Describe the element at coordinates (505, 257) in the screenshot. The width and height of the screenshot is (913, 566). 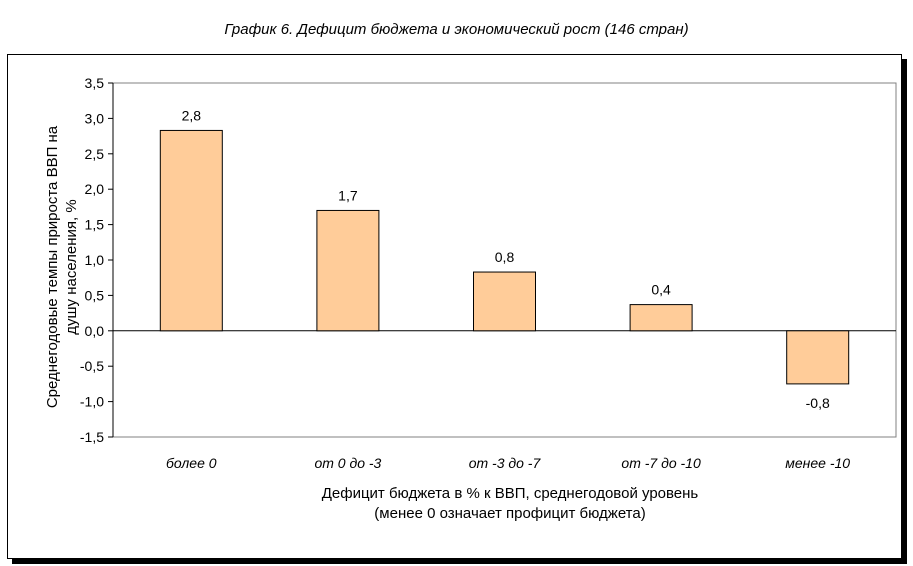
I see `data-label: 0,8` at that location.